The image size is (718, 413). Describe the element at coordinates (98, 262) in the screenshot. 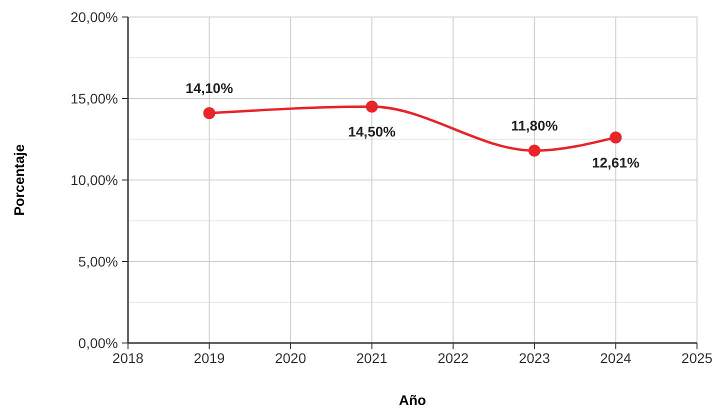

I see `y-tick-label: 5,00%` at that location.